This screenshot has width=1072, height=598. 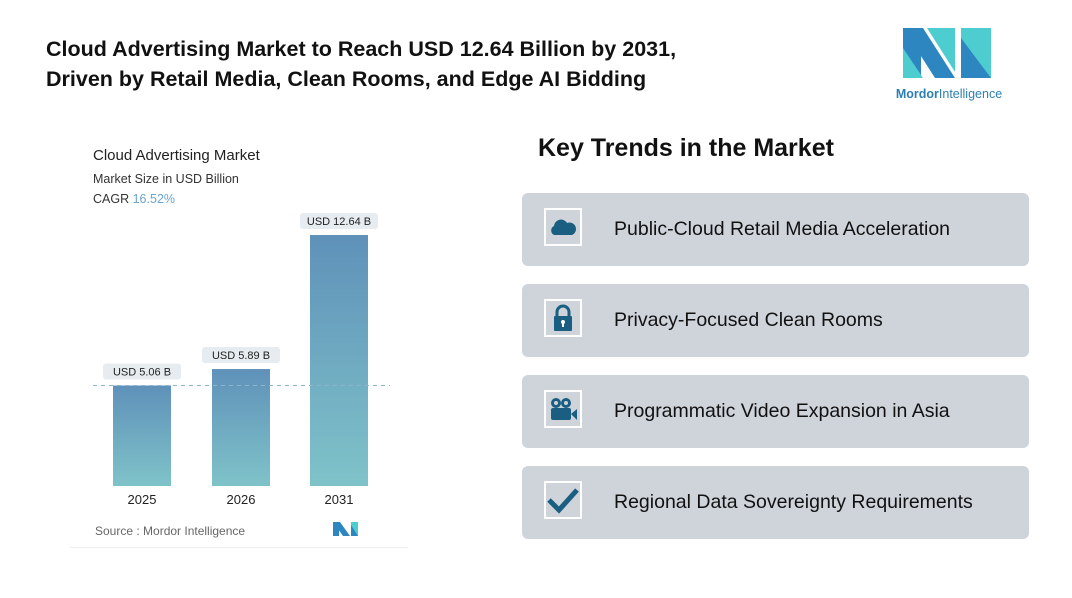 What do you see at coordinates (154, 199) in the screenshot?
I see `cagr-value: 16.52%` at bounding box center [154, 199].